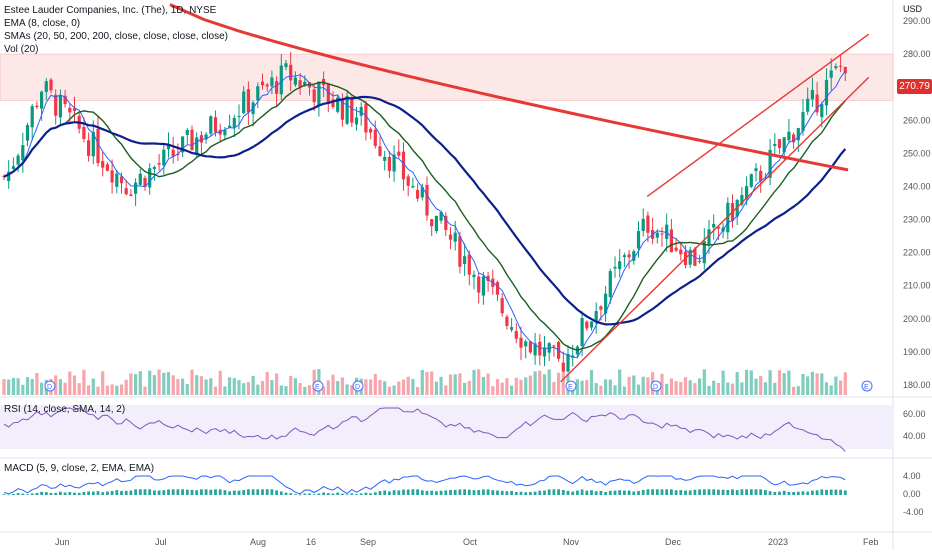  I want to click on legend-ema: EMA (8, close, 0), so click(42, 23).